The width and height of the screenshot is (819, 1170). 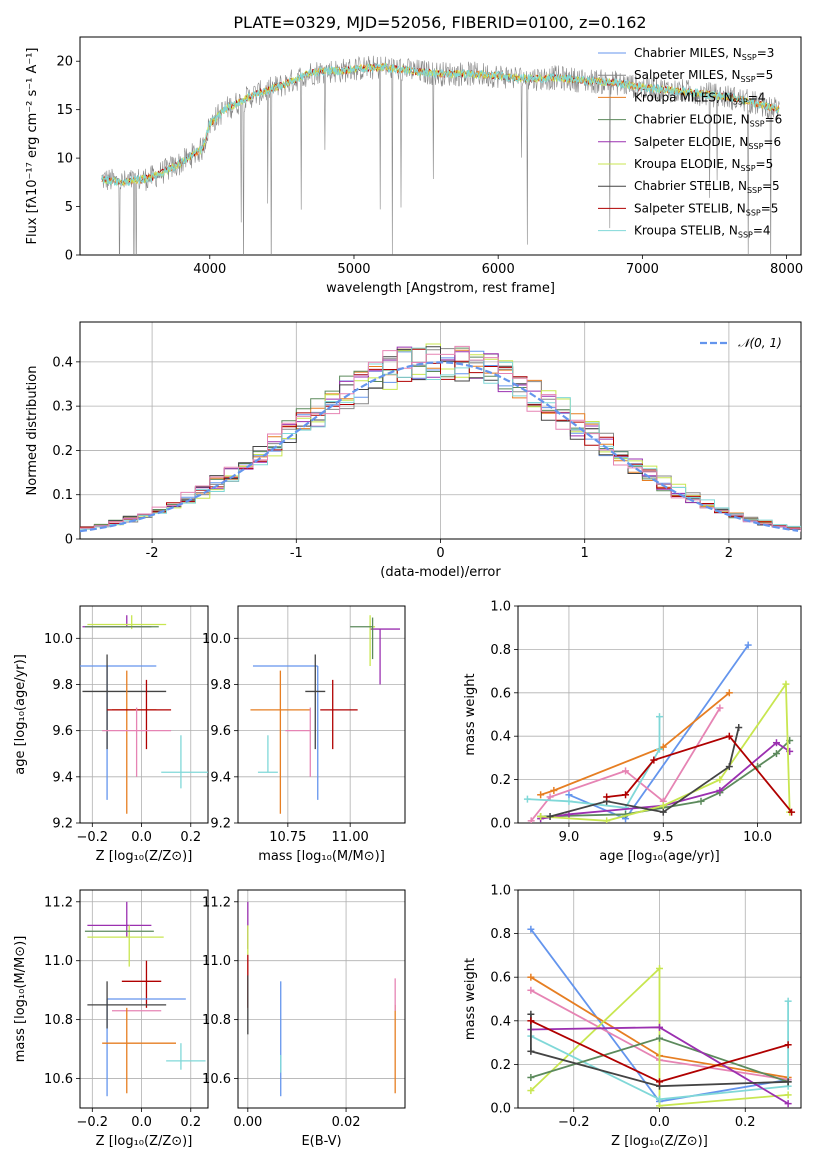 I want to click on y-tick-label: 9.8, so click(x=62, y=685).